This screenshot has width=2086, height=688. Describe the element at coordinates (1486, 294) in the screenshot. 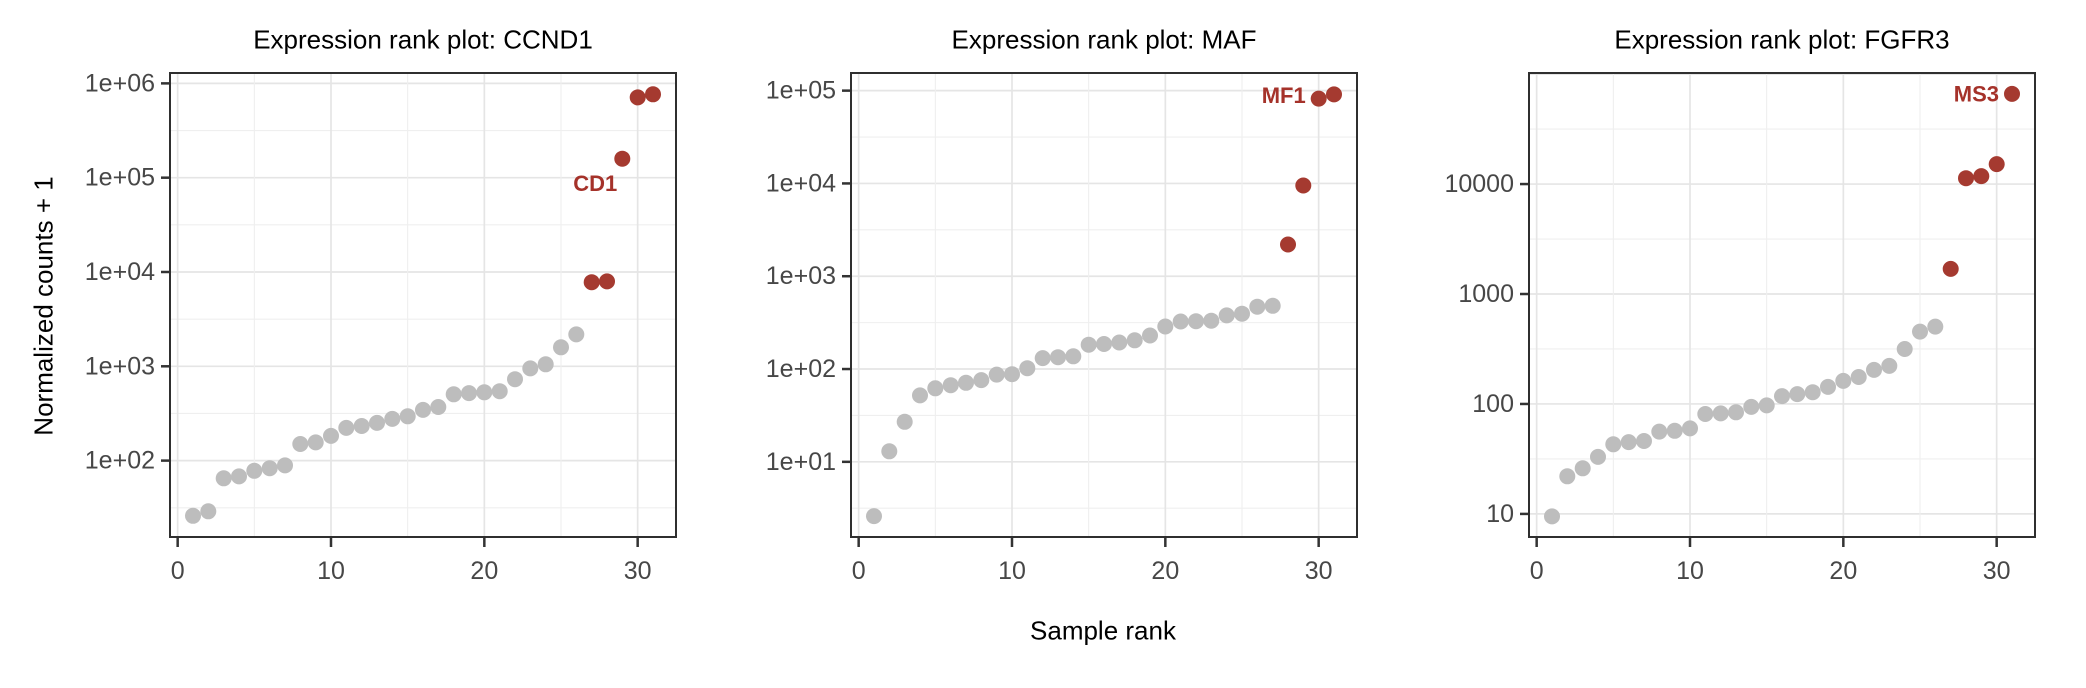

I see `y-tick-label: 1000` at that location.